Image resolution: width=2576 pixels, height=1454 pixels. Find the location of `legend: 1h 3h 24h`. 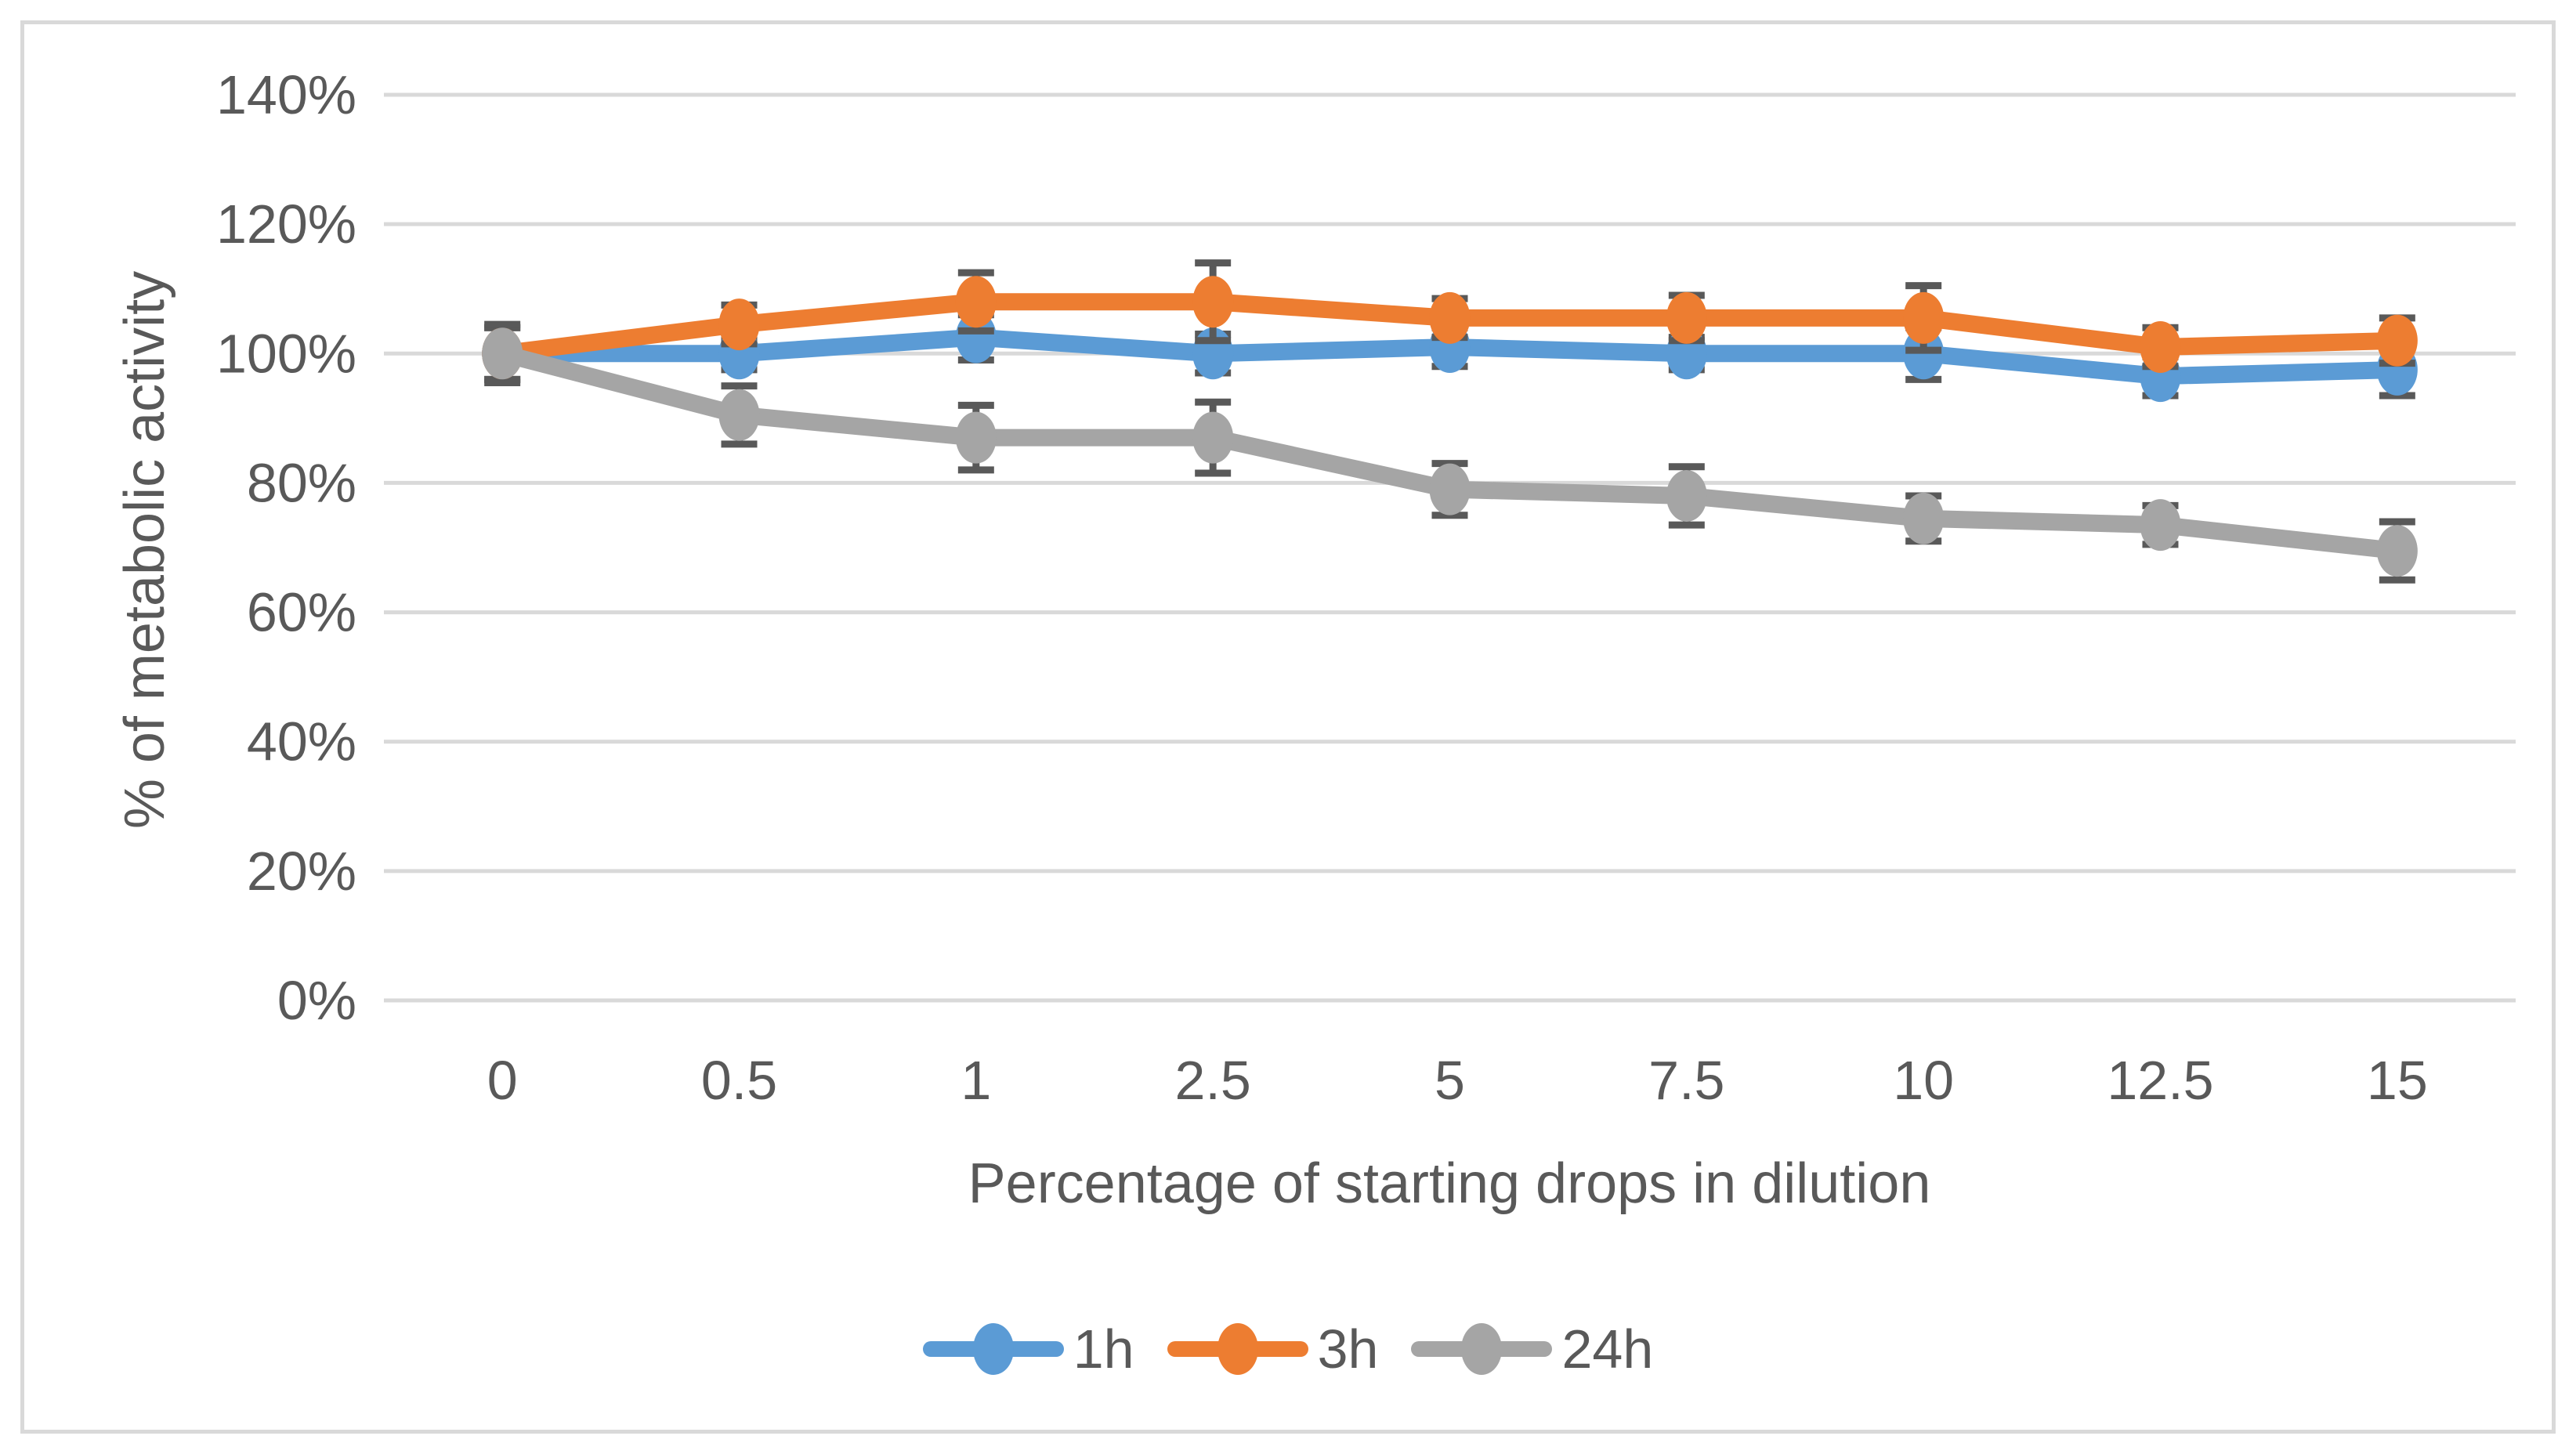

legend: 1h 3h 24h is located at coordinates (1288, 1349).